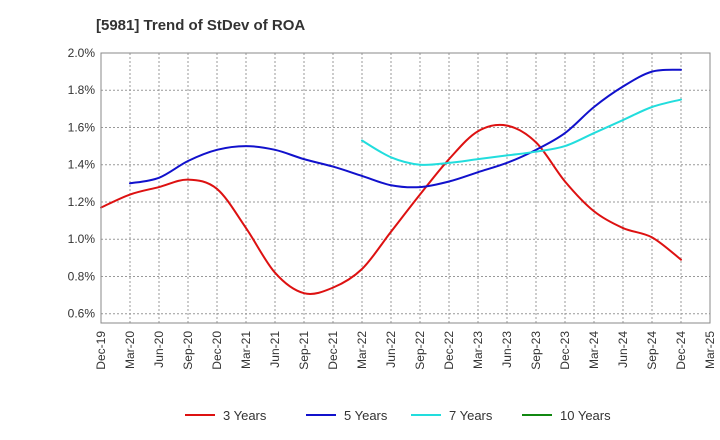 The image size is (720, 440). I want to click on x-tick-label: Dec-19, so click(101, 350).